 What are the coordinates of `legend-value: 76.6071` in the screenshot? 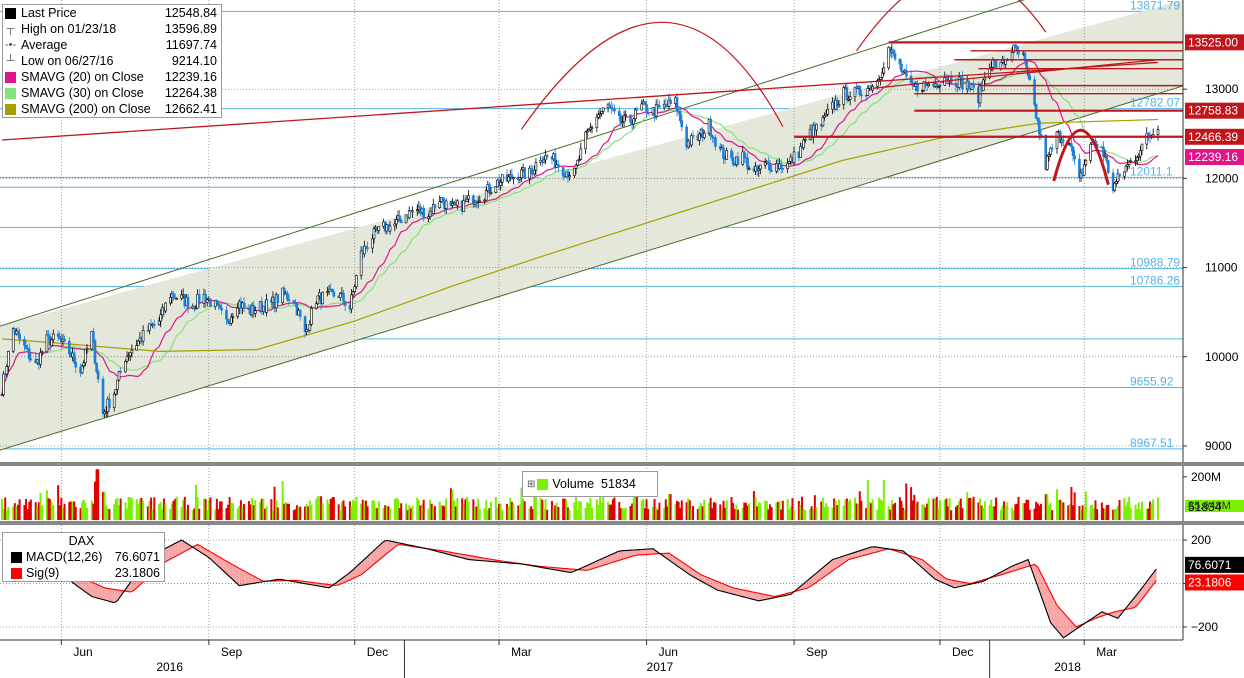 It's located at (137, 557).